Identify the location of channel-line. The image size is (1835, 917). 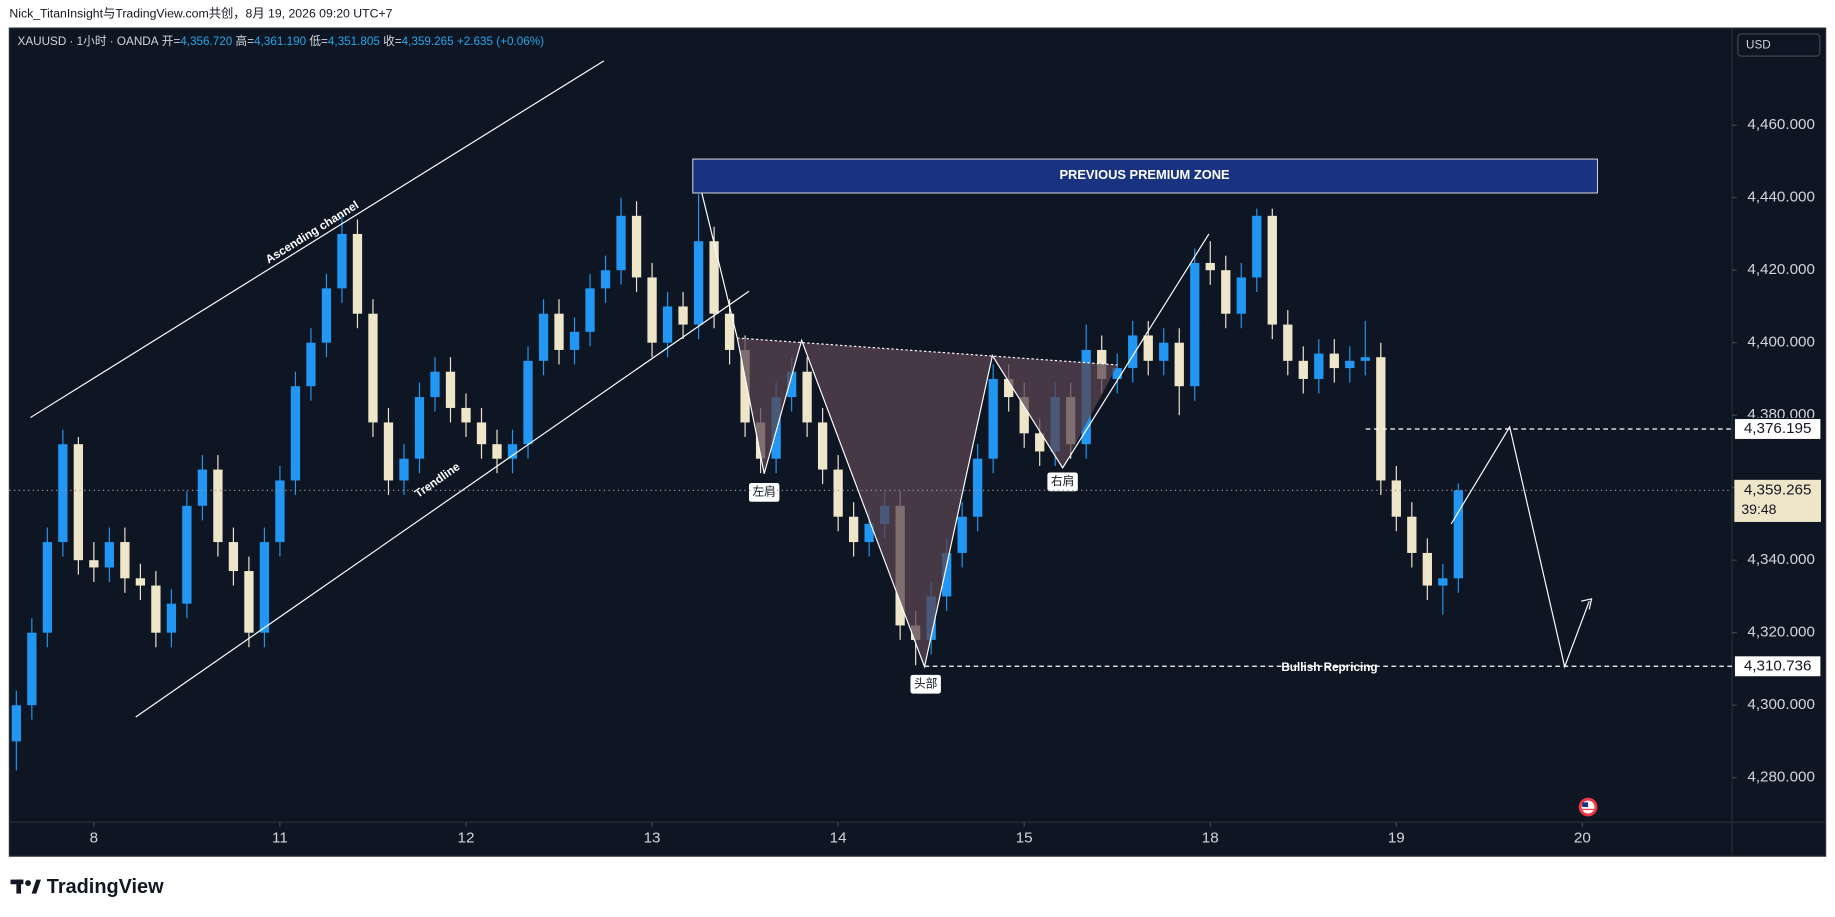
(317, 239).